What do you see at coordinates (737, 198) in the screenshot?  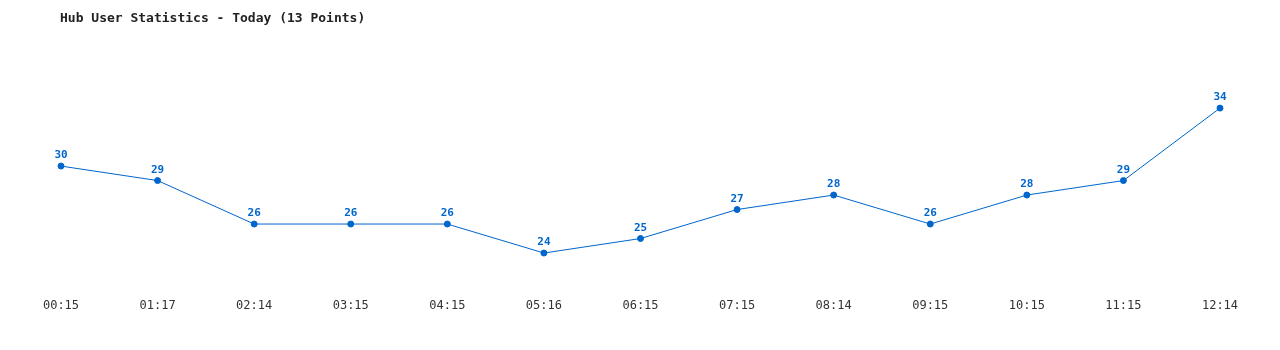 I see `data-label: 27` at bounding box center [737, 198].